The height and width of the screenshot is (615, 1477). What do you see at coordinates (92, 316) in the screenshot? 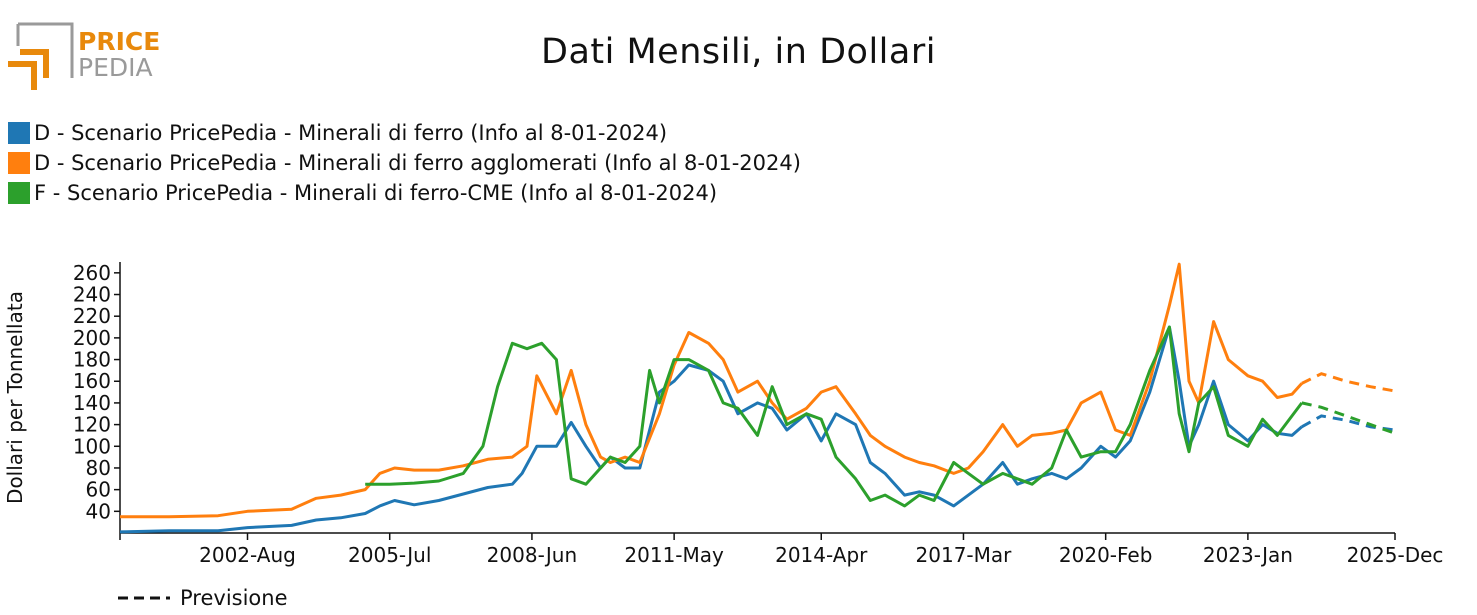
I see `y-tick-label: 220` at bounding box center [92, 316].